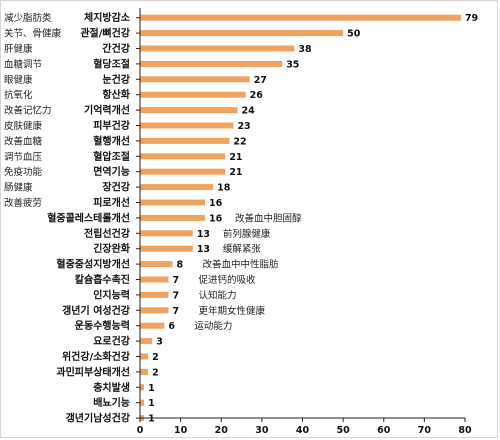 This screenshot has height=440, width=500. Describe the element at coordinates (93, 371) in the screenshot. I see `category-label-23: 과민피부상태개선` at that location.